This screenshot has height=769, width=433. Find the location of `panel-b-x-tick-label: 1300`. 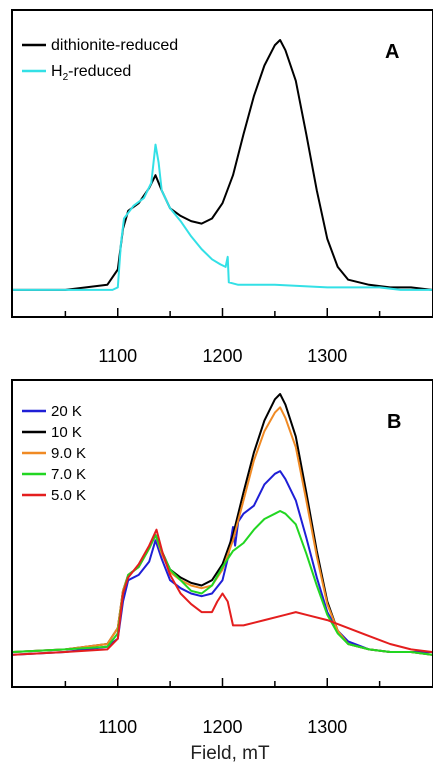

panel-b-x-tick-label: 1300 is located at coordinates (327, 727).